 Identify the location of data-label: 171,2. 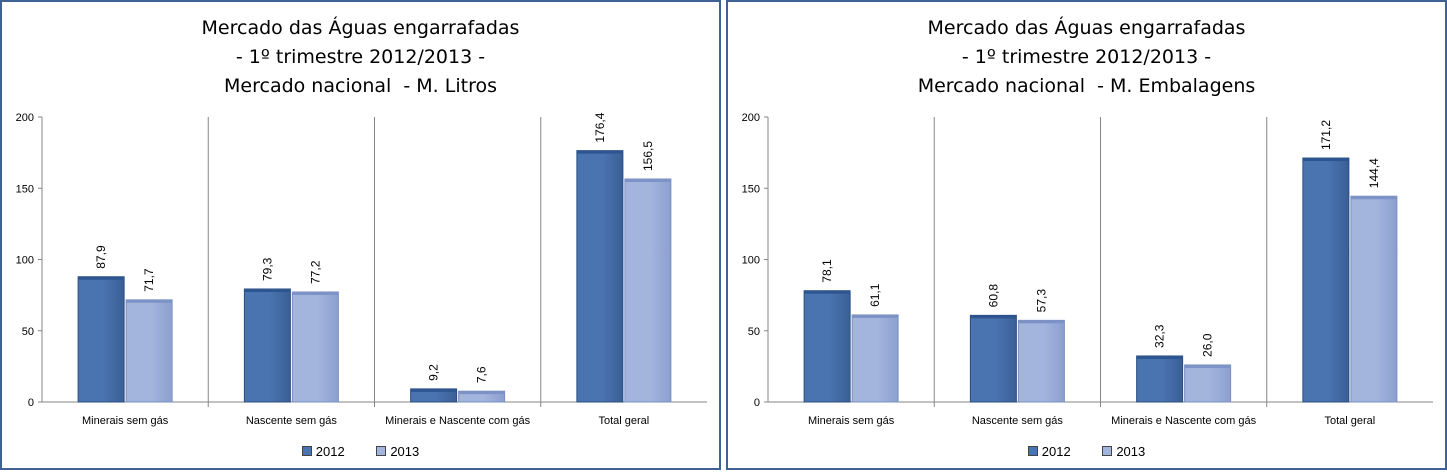
(1326, 135).